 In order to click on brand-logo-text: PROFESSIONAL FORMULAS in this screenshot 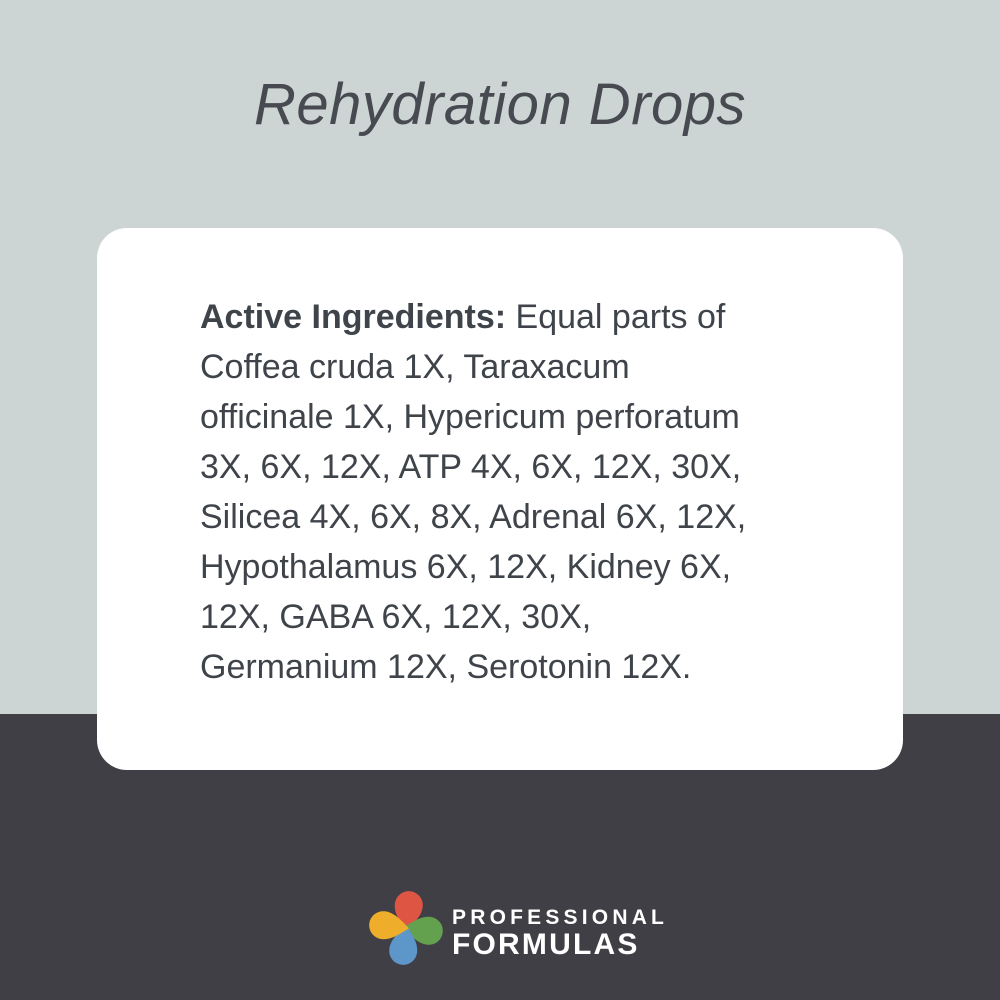, I will do `click(560, 928)`.